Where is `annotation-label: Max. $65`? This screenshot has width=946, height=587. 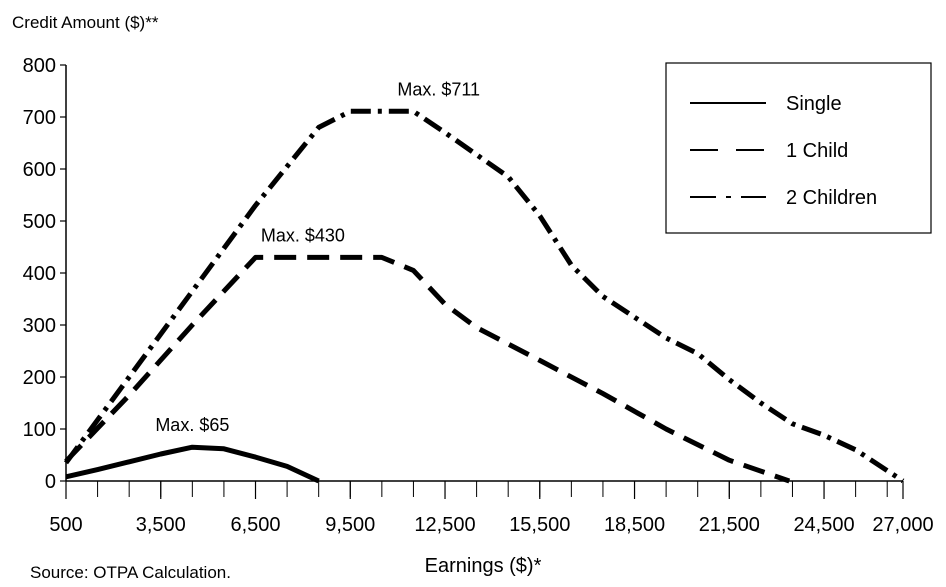
annotation-label: Max. $65 is located at coordinates (192, 425).